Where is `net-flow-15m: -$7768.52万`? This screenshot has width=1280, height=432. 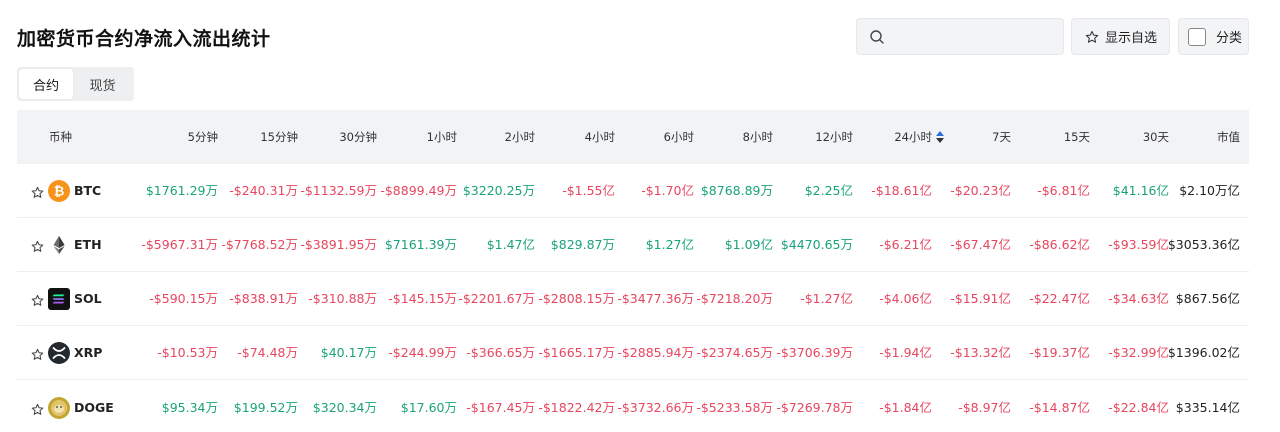
net-flow-15m: -$7768.52万 is located at coordinates (259, 244).